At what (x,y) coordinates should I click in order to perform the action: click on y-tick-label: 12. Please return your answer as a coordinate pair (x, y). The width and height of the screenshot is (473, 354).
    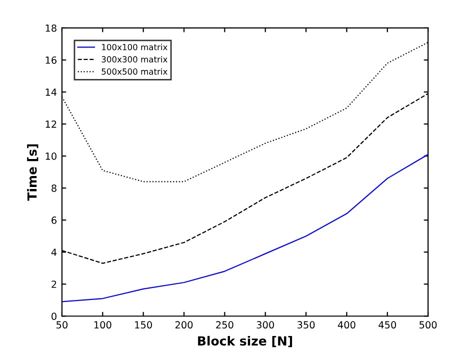
    Looking at the image, I should click on (51, 124).